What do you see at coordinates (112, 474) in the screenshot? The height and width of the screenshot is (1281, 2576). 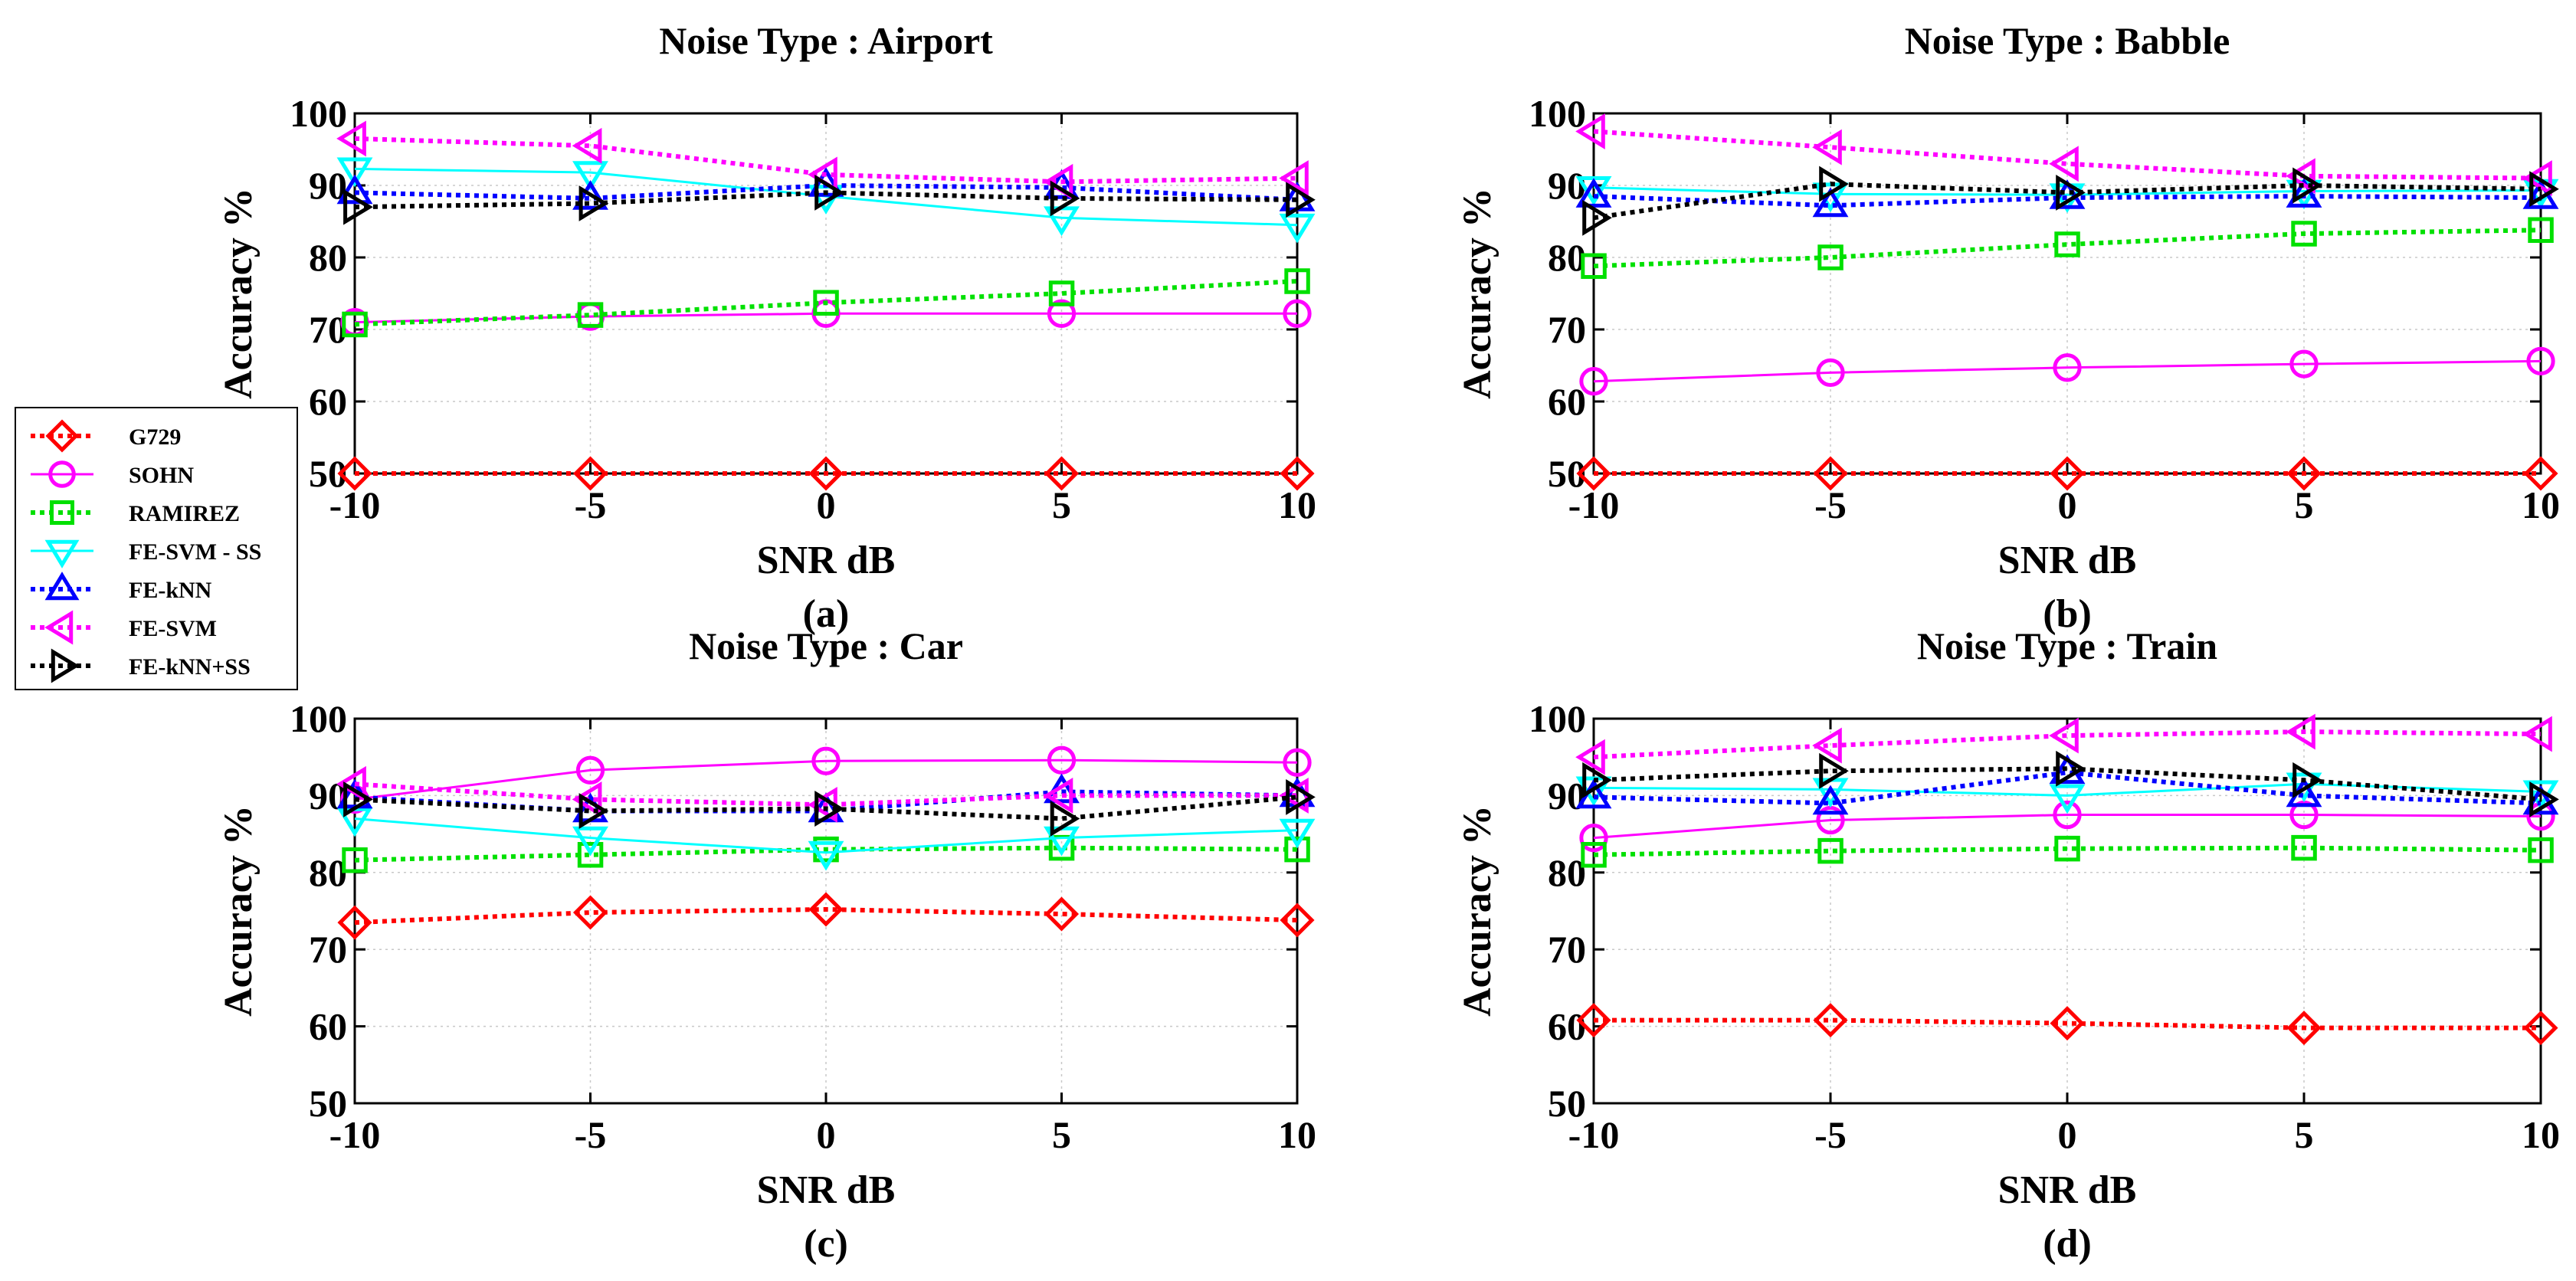 I see `legend-entry: SOHN` at bounding box center [112, 474].